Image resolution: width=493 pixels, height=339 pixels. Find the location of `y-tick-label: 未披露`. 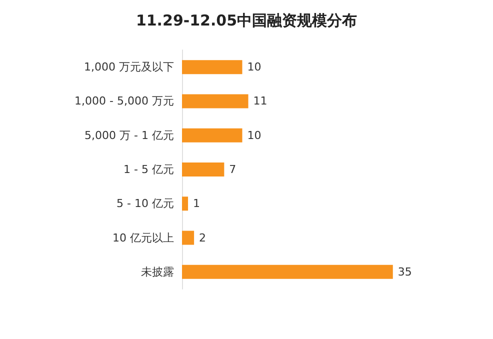

y-tick-label: 未披露 is located at coordinates (157, 271).